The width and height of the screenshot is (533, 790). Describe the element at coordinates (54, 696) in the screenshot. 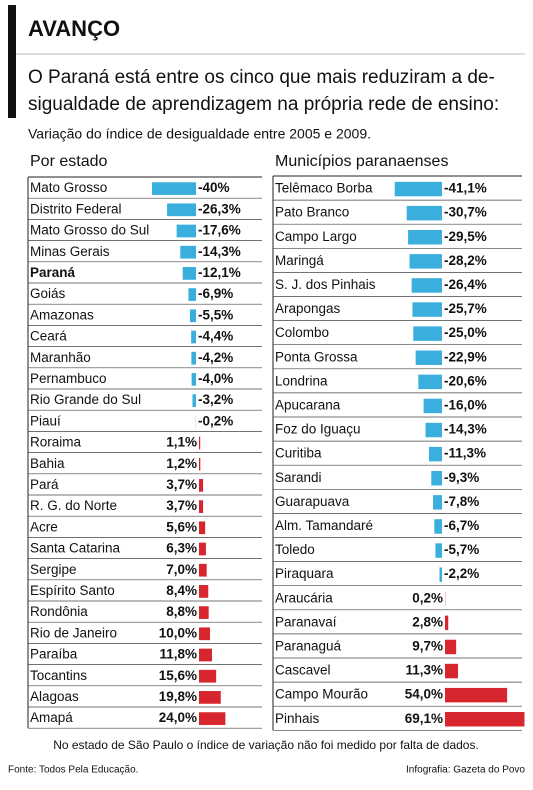

I see `category-label: Alagoas` at that location.